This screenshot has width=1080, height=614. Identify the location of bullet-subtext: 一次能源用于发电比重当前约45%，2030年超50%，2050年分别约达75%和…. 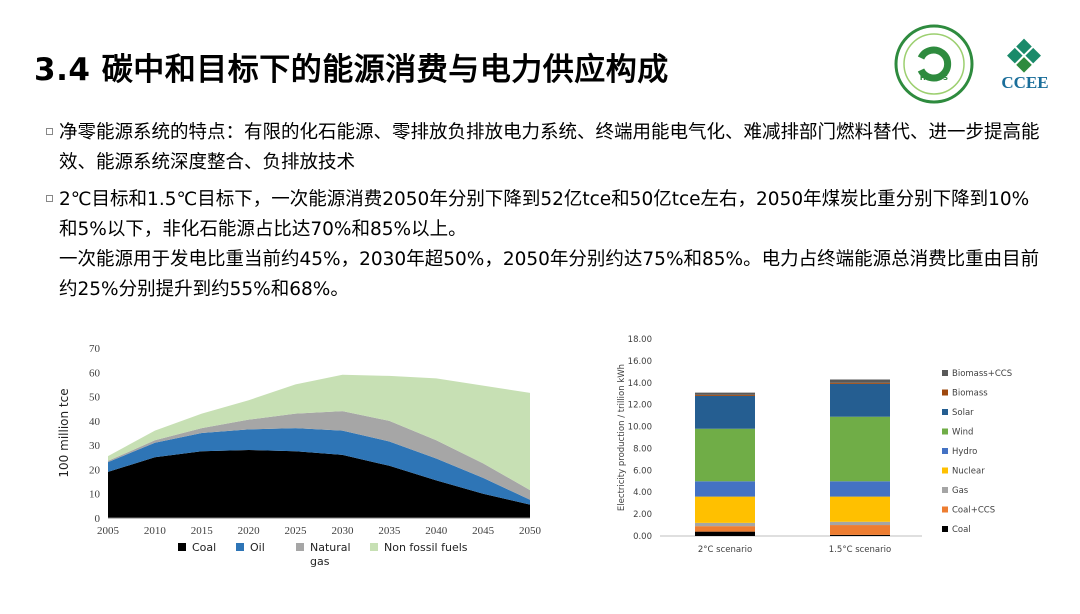
(549, 274).